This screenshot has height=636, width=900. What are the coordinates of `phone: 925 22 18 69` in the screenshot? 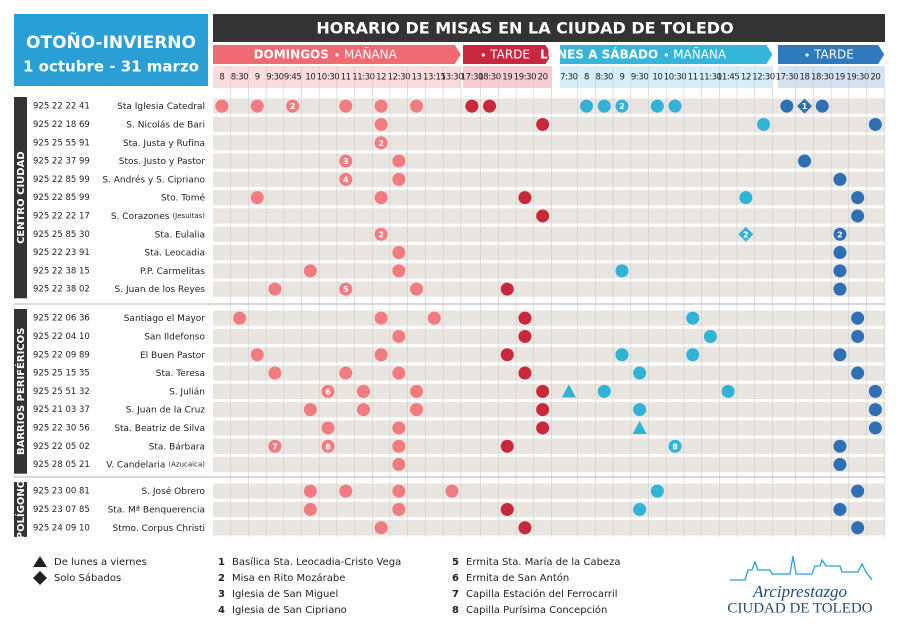 It's located at (61, 125).